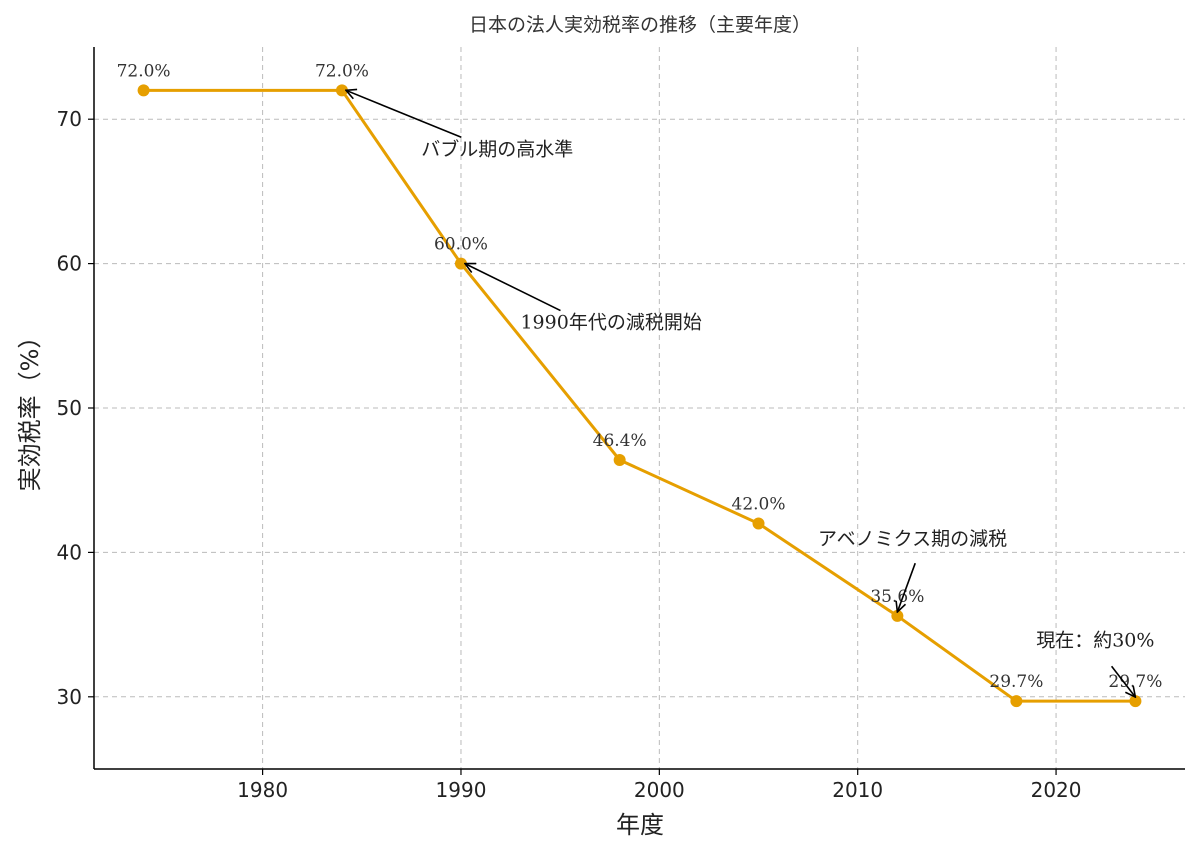 This screenshot has width=1200, height=855. I want to click on chart-title: 日本の法人実効税率の推移（主要年度）, so click(640, 25).